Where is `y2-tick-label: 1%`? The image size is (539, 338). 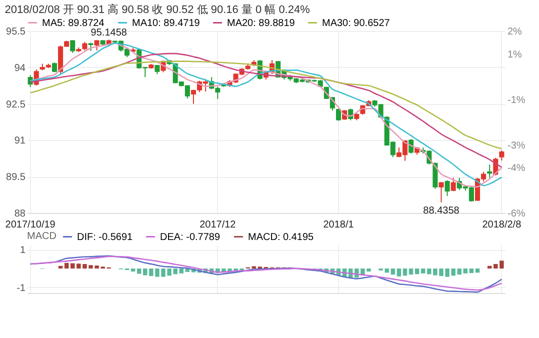 y2-tick-label: 1% is located at coordinates (515, 54).